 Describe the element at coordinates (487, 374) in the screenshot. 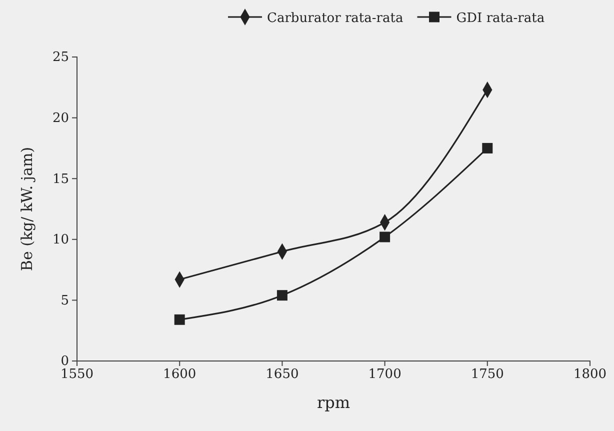

I see `x-tick-label: 1750` at that location.